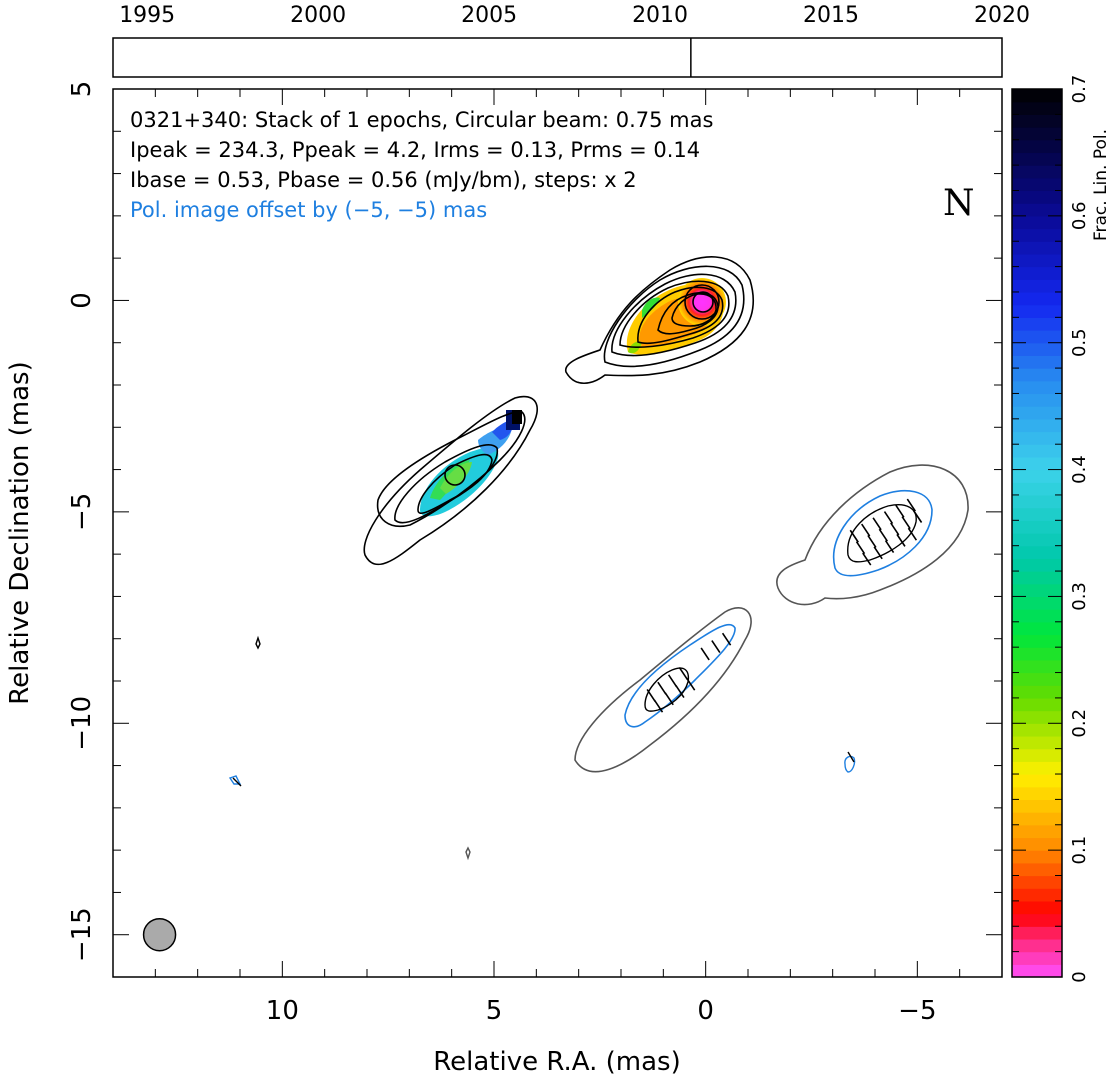 The width and height of the screenshot is (1111, 1085). What do you see at coordinates (159, 934) in the screenshot?
I see `beam-circle` at bounding box center [159, 934].